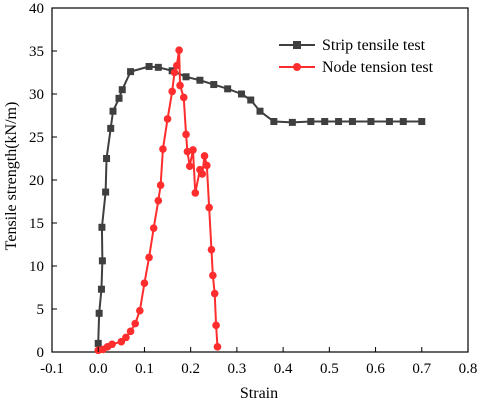 The height and width of the screenshot is (403, 484). I want to click on legend-marker-node, so click(297, 67).